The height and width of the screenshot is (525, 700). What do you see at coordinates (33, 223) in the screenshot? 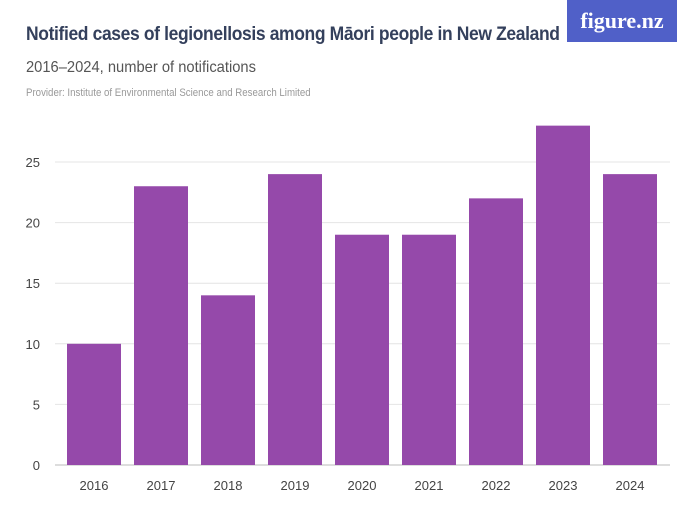
I see `y-tick-label: 20` at bounding box center [33, 223].